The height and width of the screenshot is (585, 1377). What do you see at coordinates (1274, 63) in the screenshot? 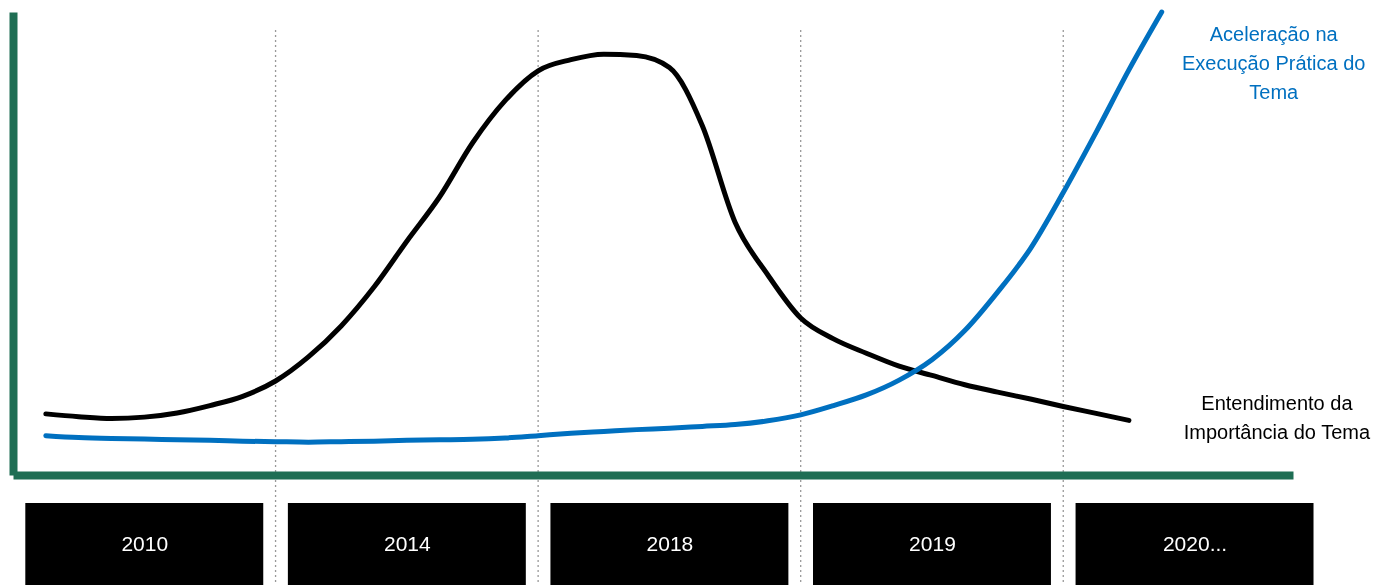
I see `series-label: Aceleração na Execução Prática do Tema` at bounding box center [1274, 63].